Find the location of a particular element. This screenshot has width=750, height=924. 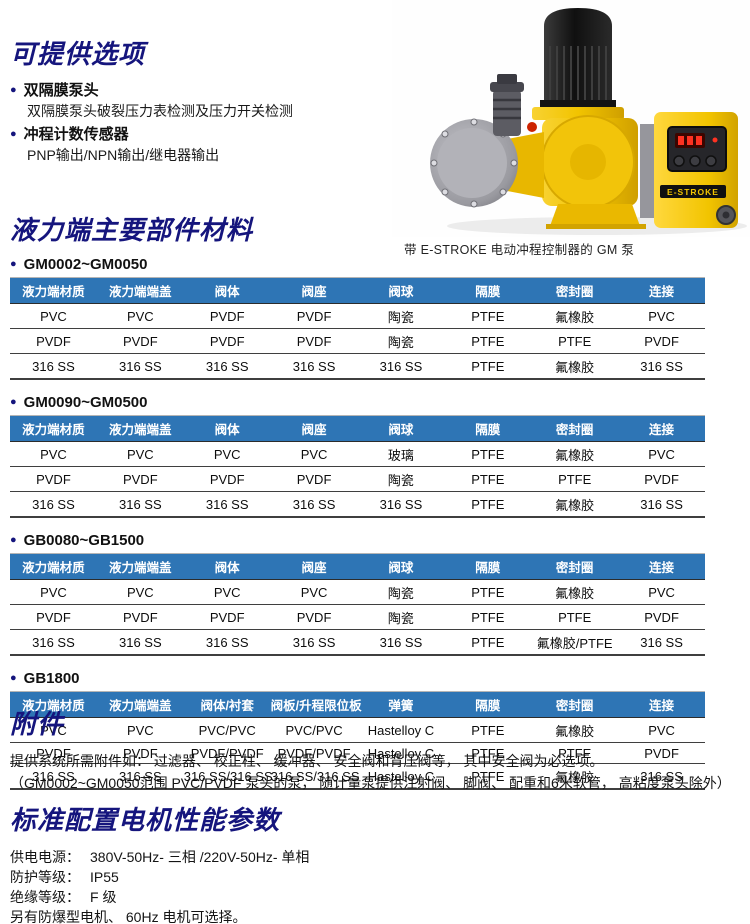

e-stroke-badge is located at coordinates (693, 191).